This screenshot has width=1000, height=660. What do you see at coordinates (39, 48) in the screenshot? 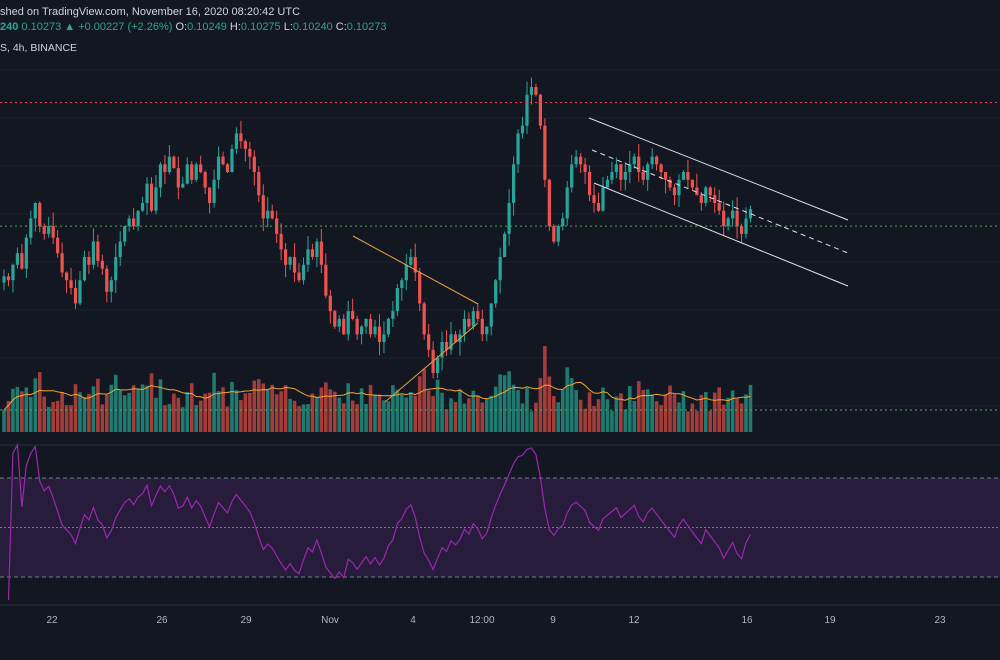
I see `symbol-info: S, 4h, BINANCE` at bounding box center [39, 48].